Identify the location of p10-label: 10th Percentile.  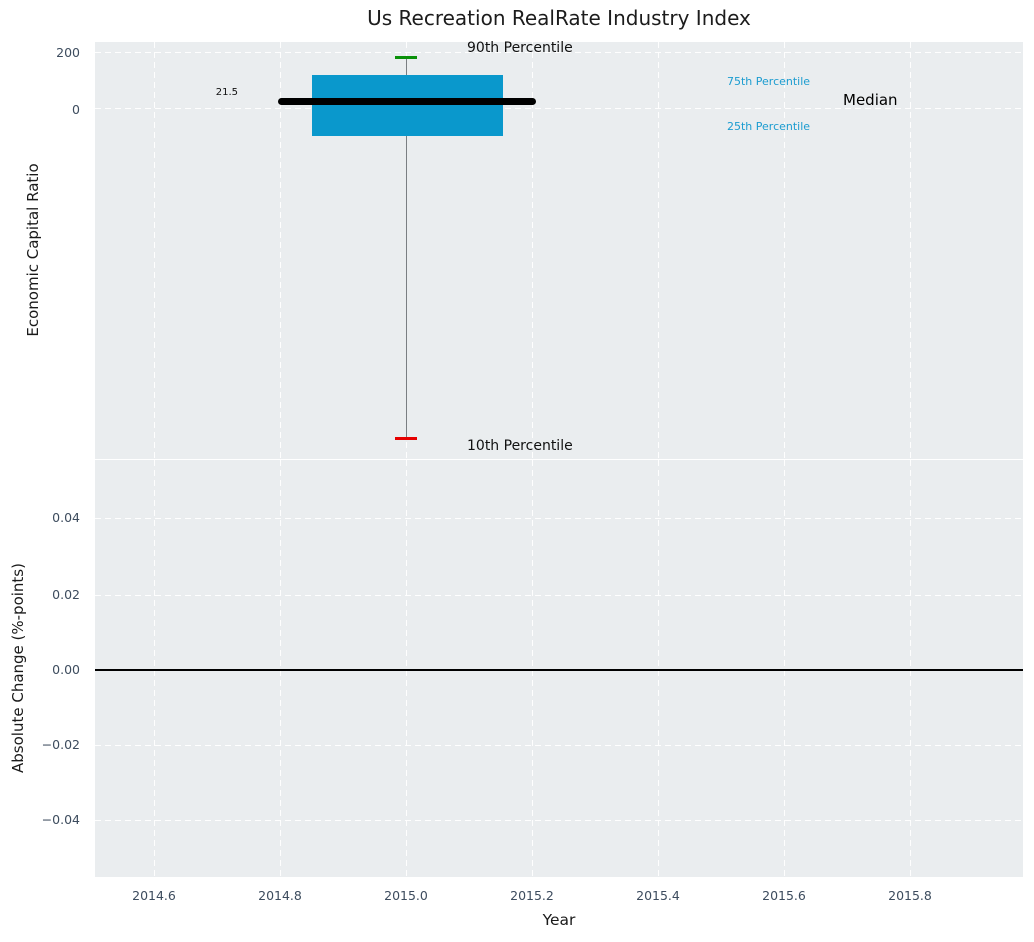
(520, 446).